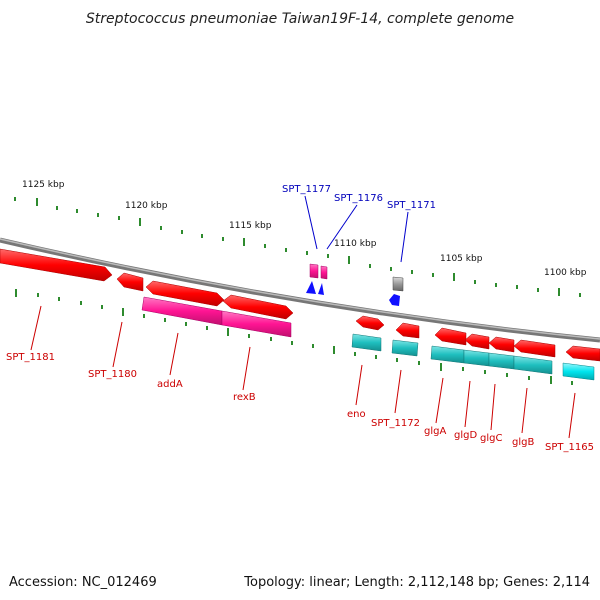  I want to click on gene-label: rexB, so click(244, 397).